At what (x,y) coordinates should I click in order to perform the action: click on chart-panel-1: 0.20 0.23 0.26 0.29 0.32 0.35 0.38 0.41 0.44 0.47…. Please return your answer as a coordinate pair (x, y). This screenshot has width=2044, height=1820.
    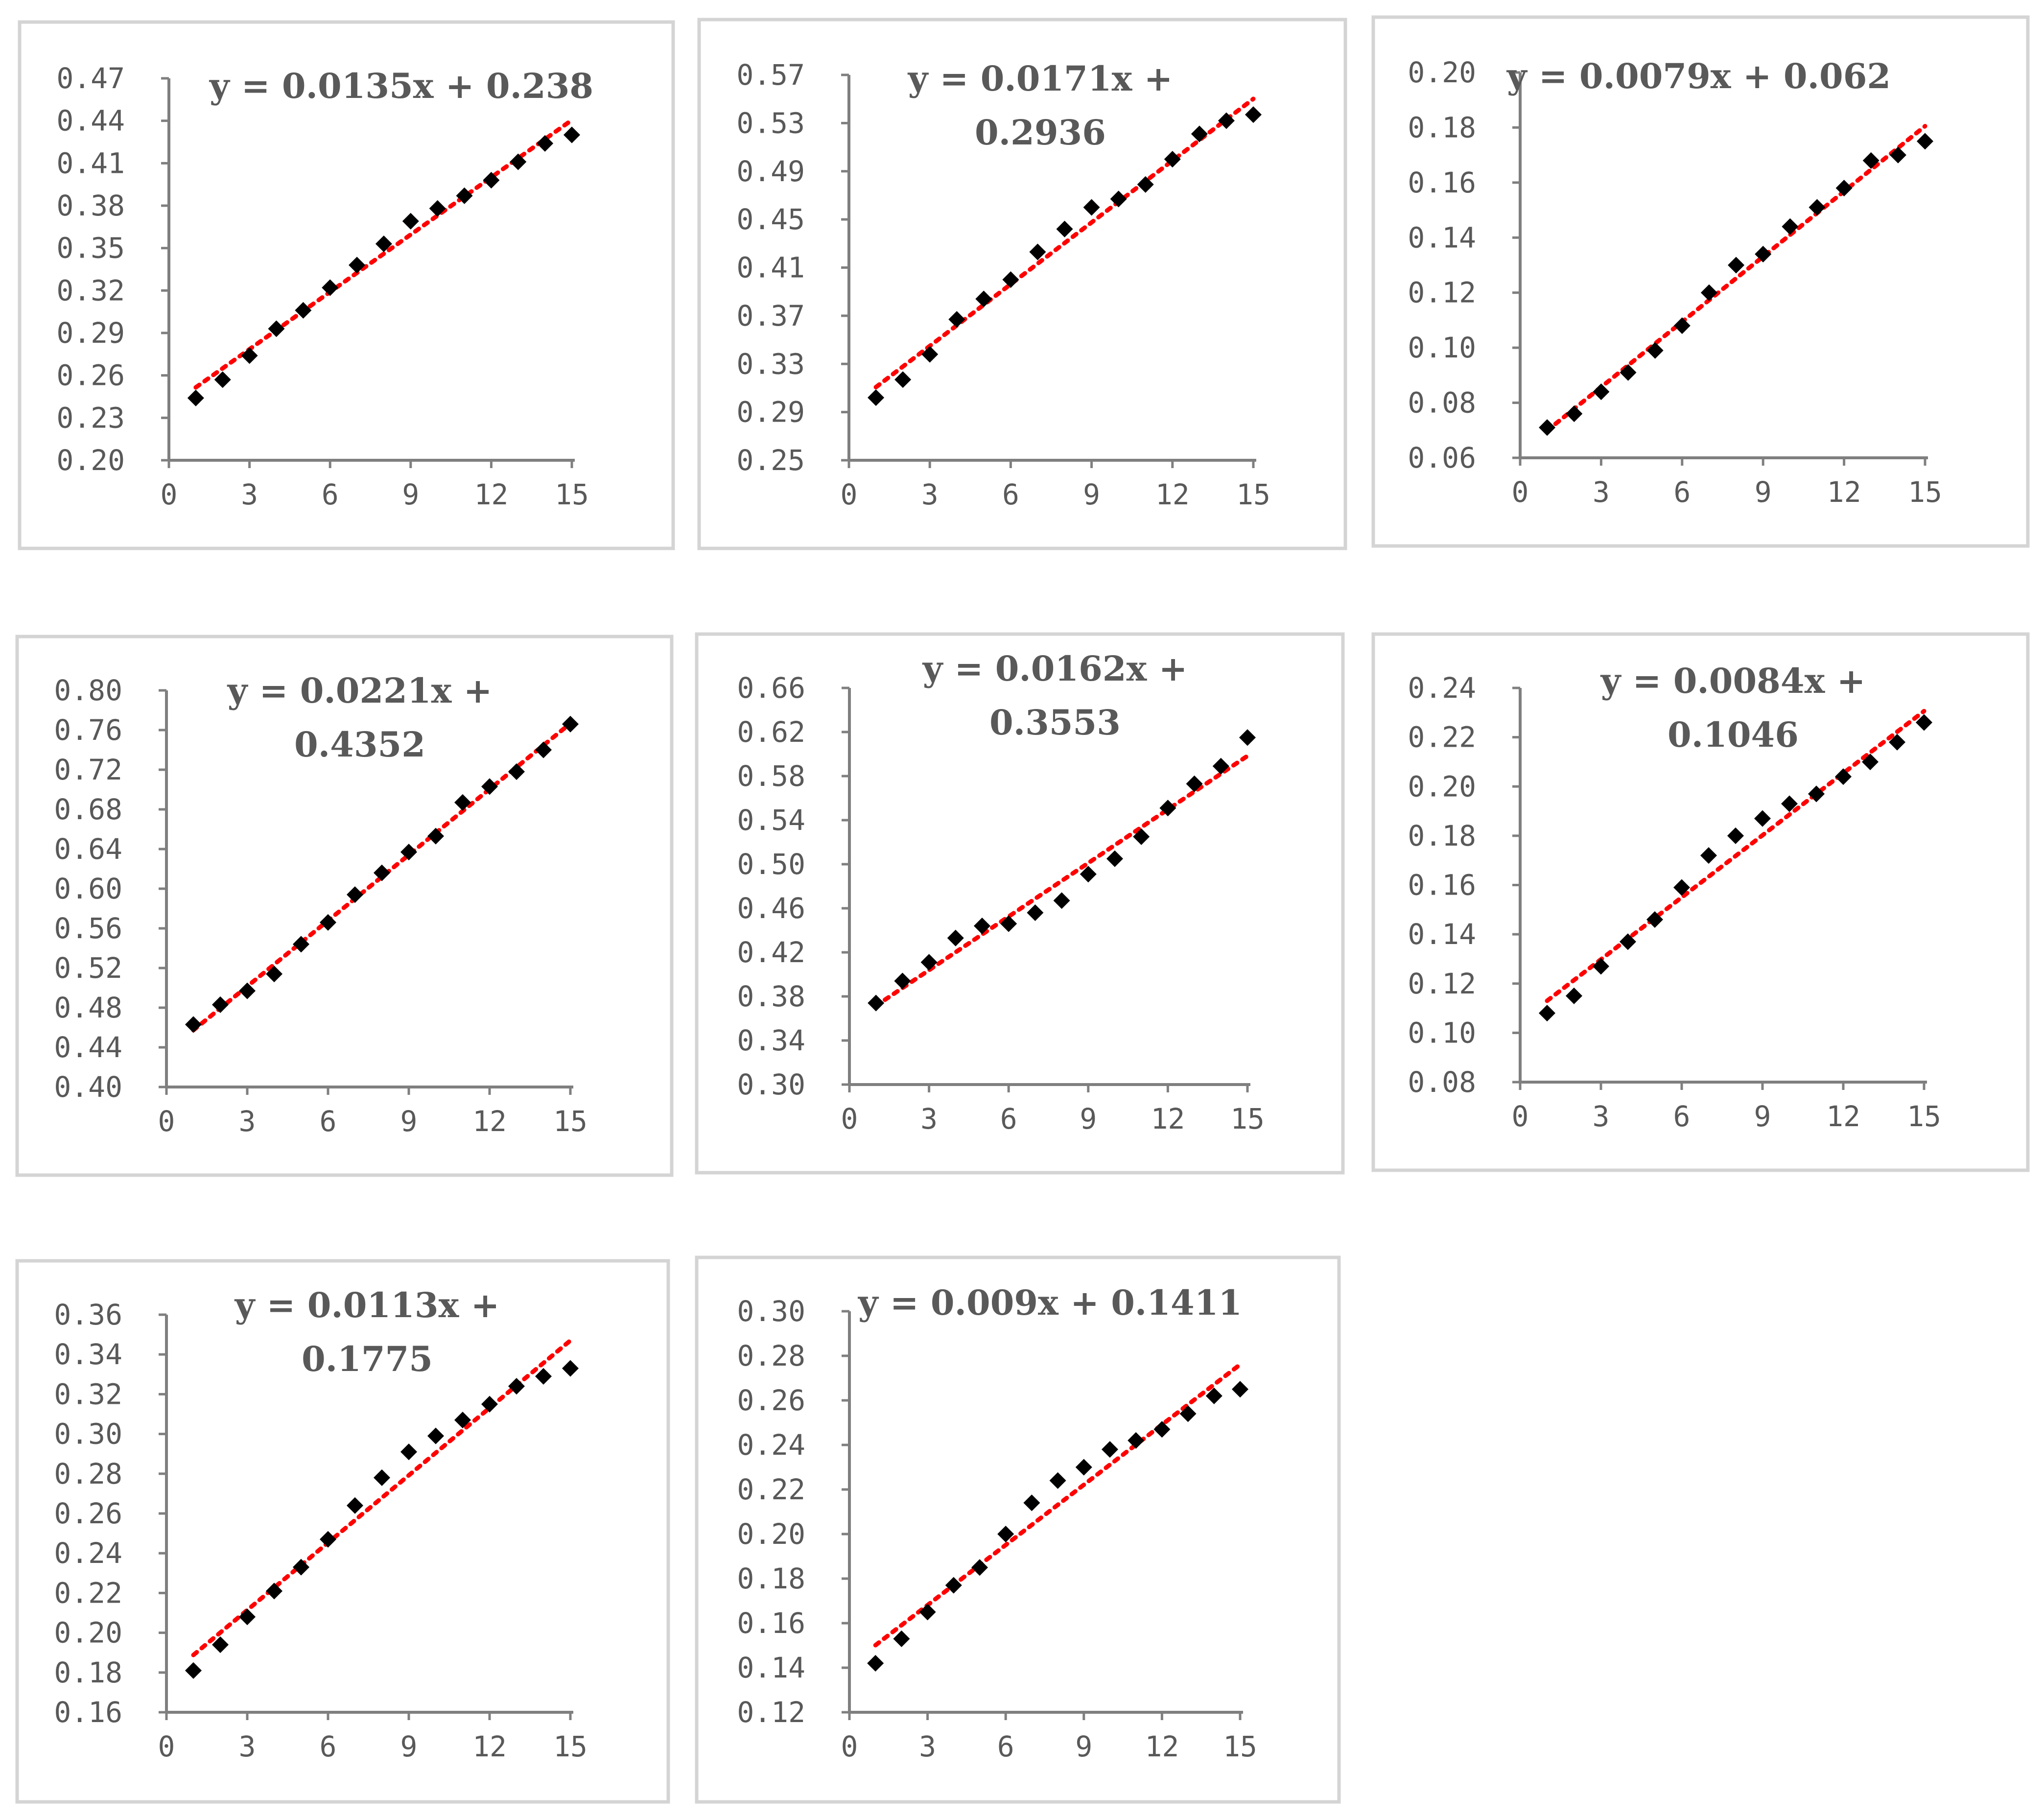
    Looking at the image, I should click on (346, 285).